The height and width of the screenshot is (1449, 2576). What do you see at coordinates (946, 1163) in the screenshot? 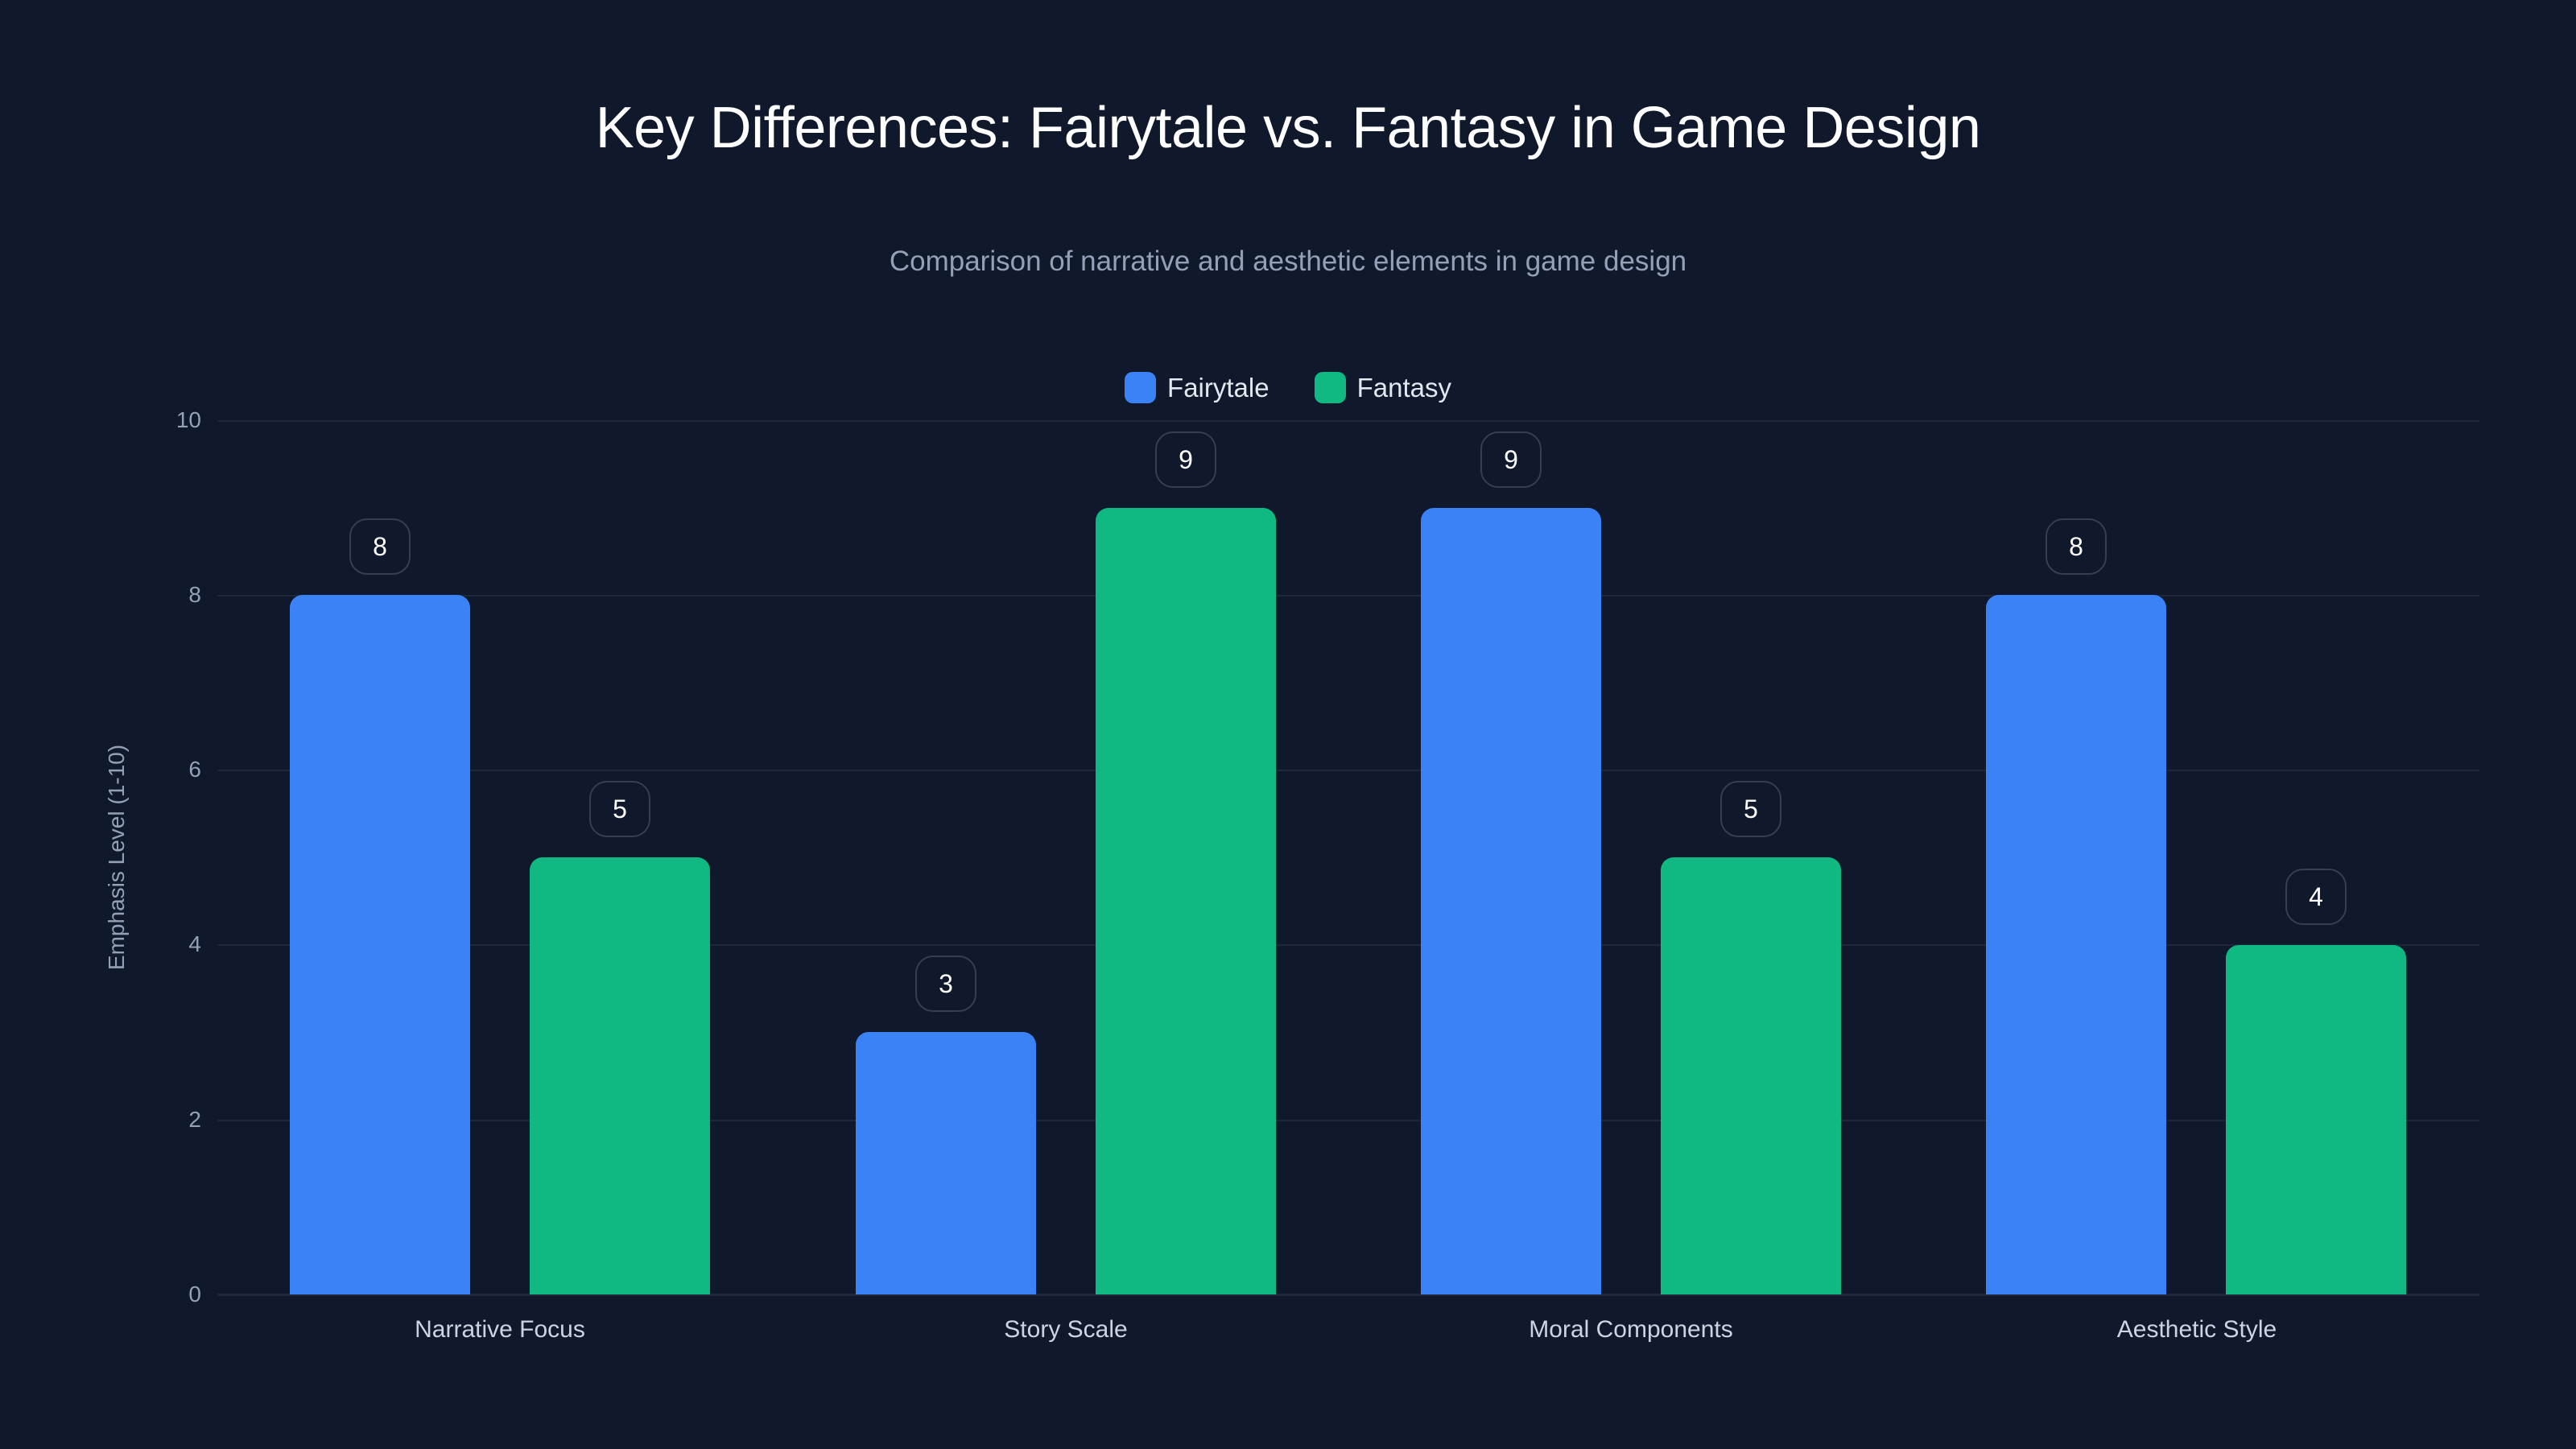
I see `bar-fairytale-story-scale` at bounding box center [946, 1163].